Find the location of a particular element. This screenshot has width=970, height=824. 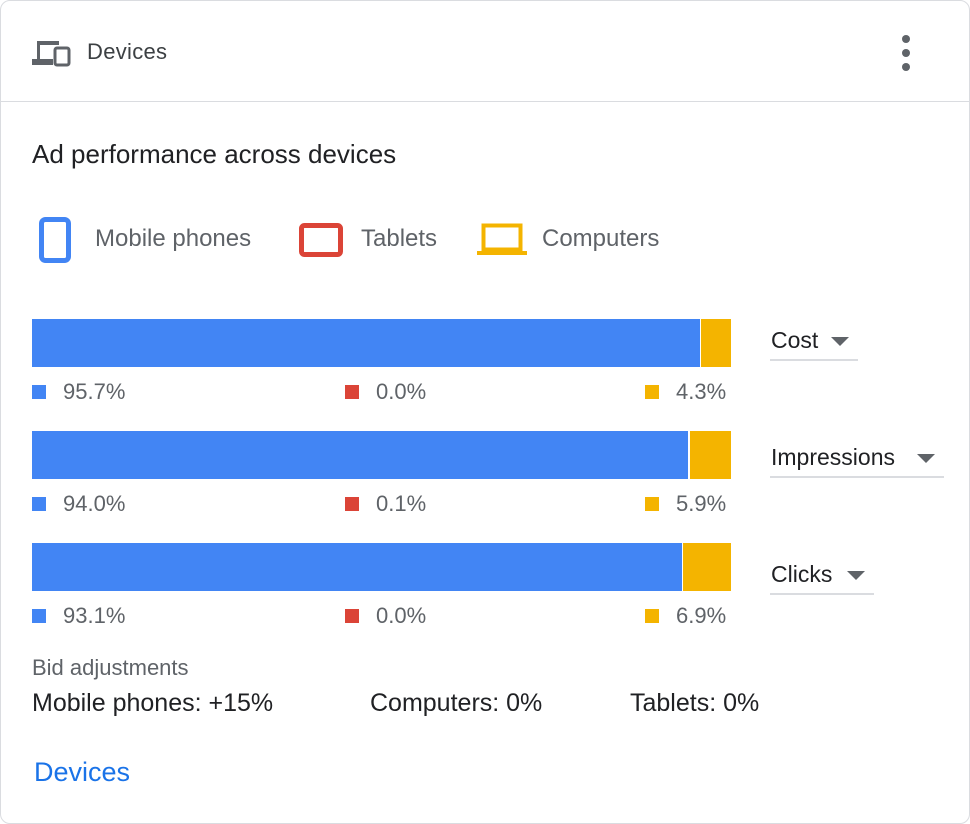

metric-label: Clicks is located at coordinates (802, 574).